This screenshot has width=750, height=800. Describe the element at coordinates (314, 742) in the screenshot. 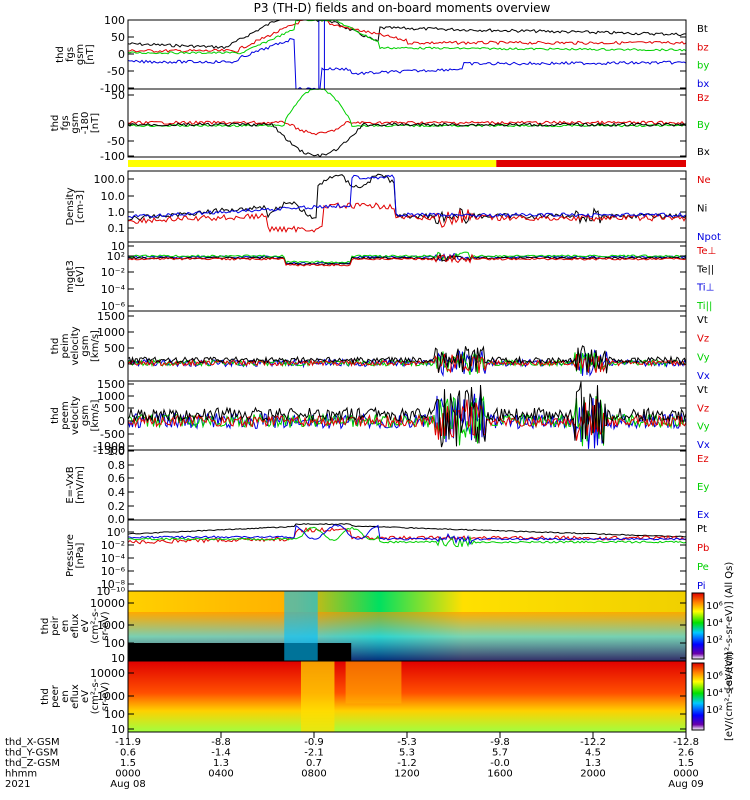

I see `xaxis-value: -0.9` at that location.